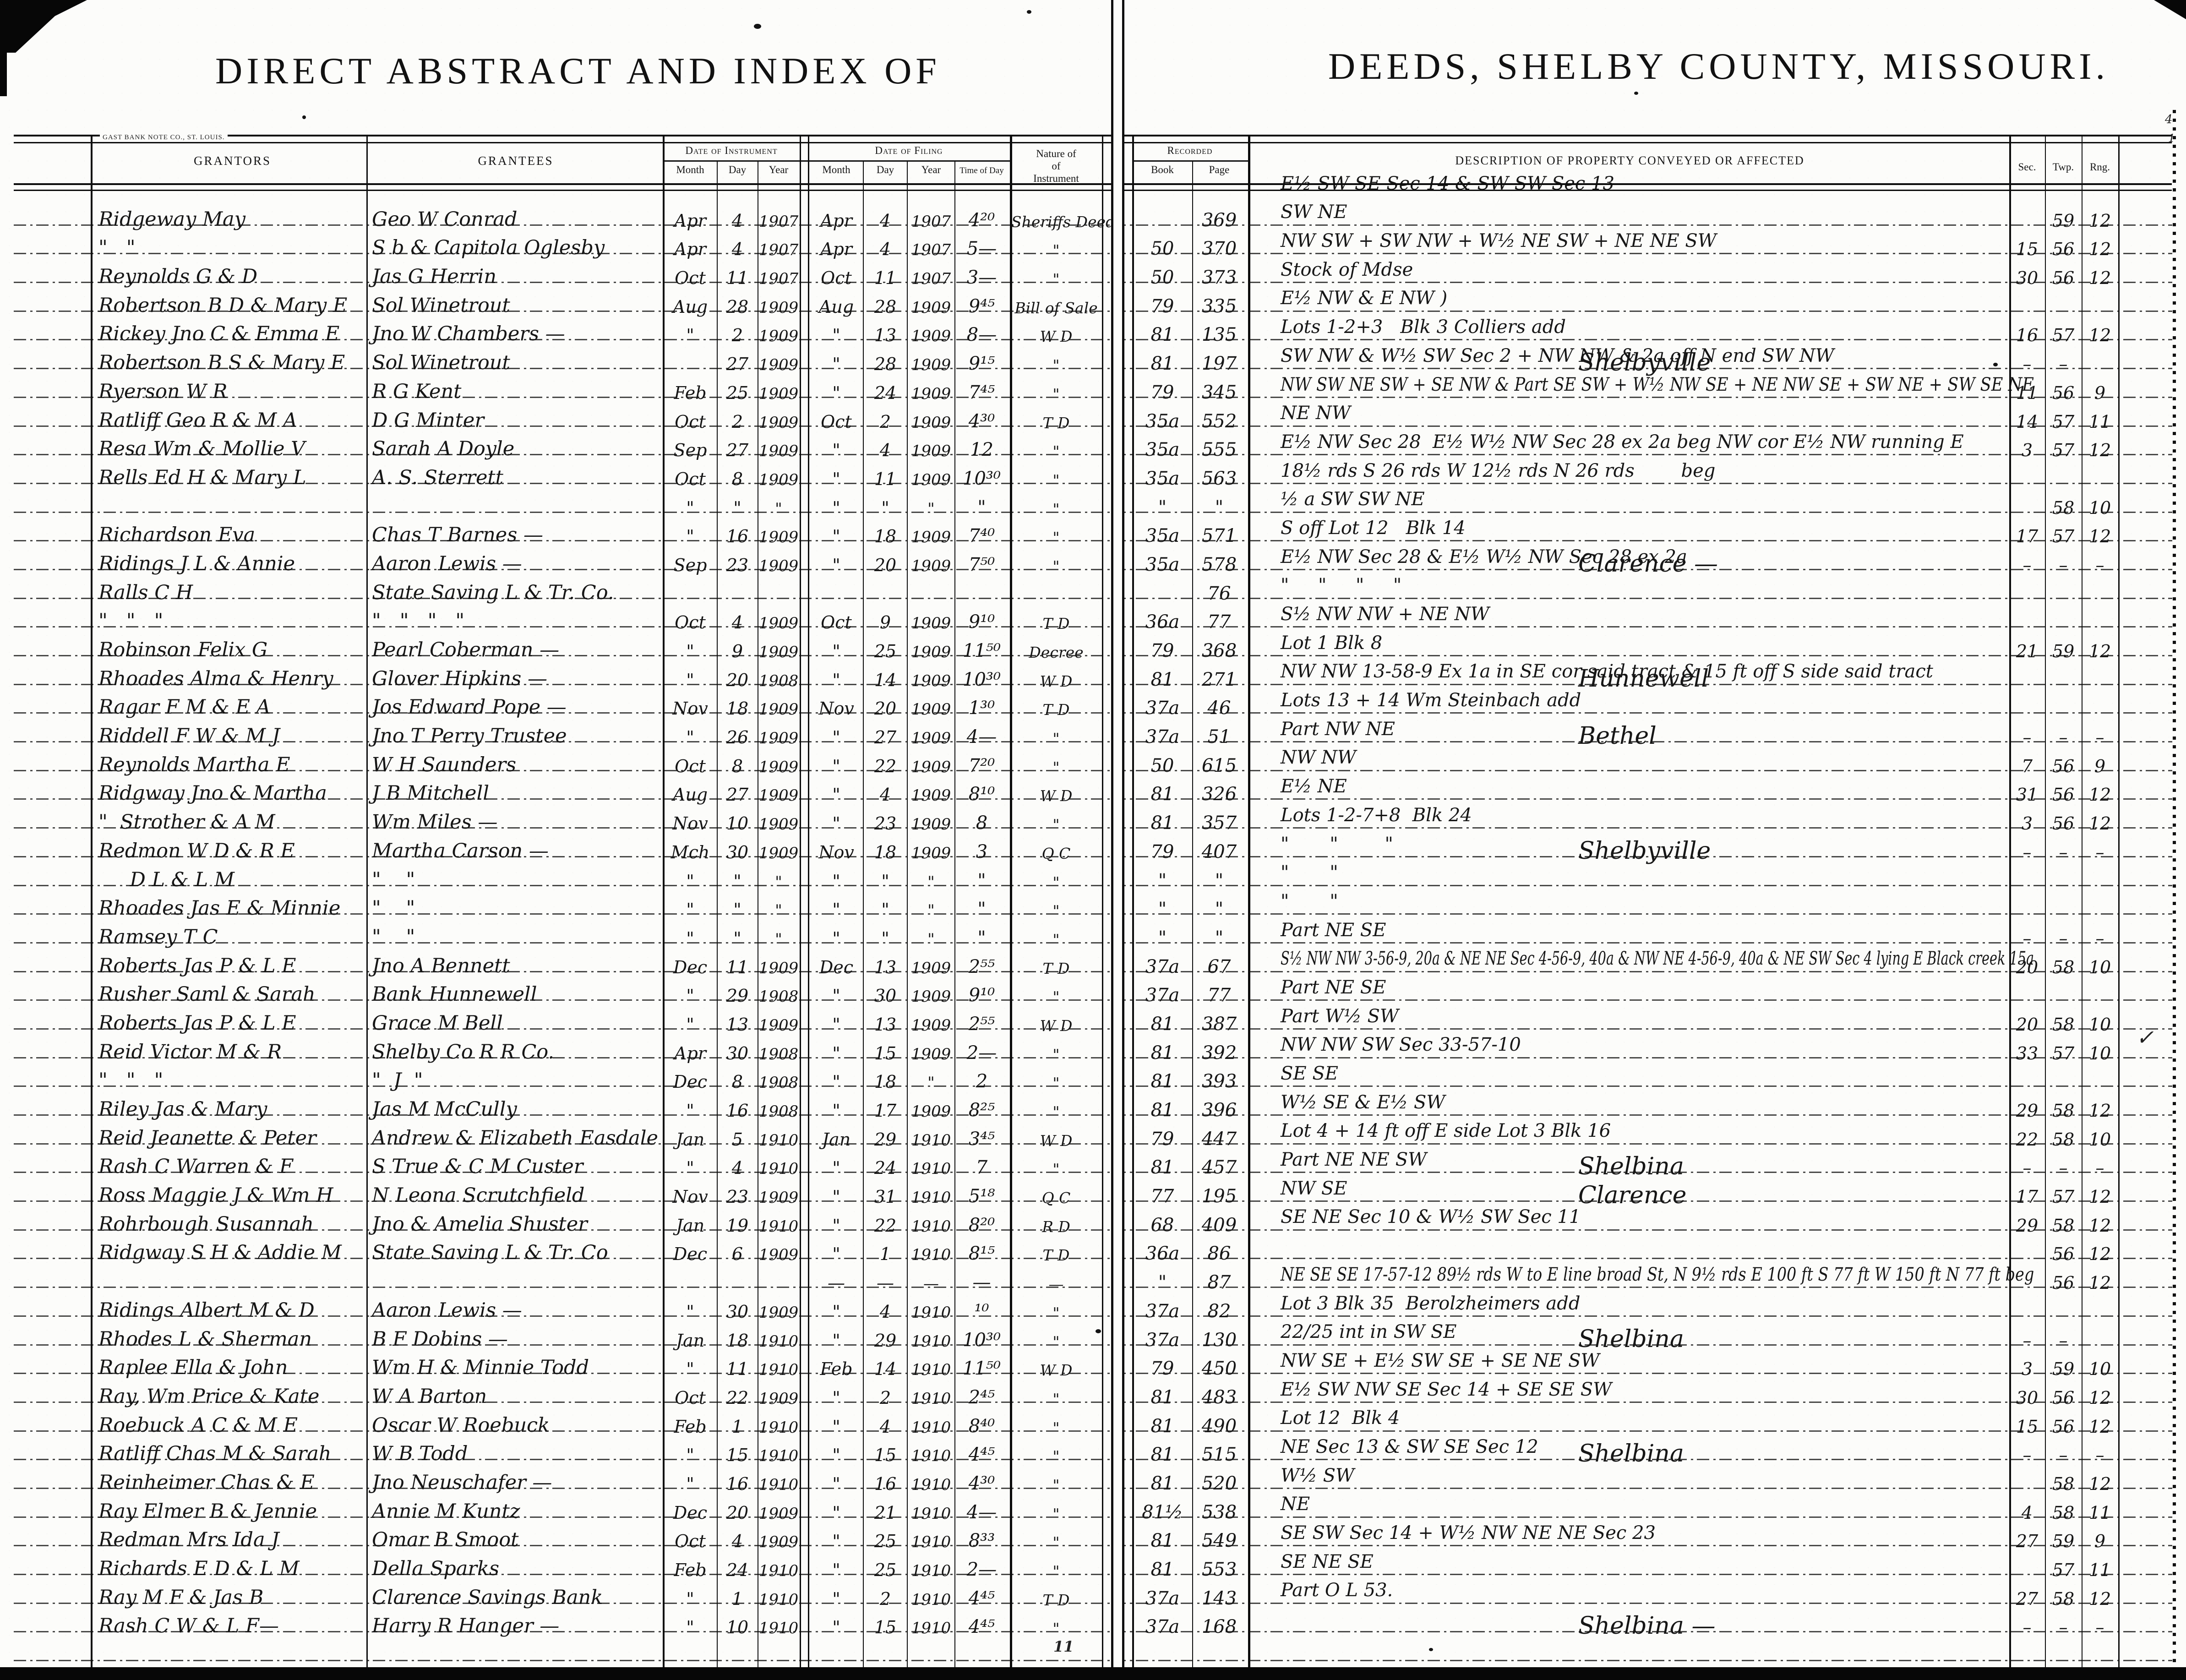  What do you see at coordinates (690, 249) in the screenshot?
I see `instrument-month-cell: Apr` at bounding box center [690, 249].